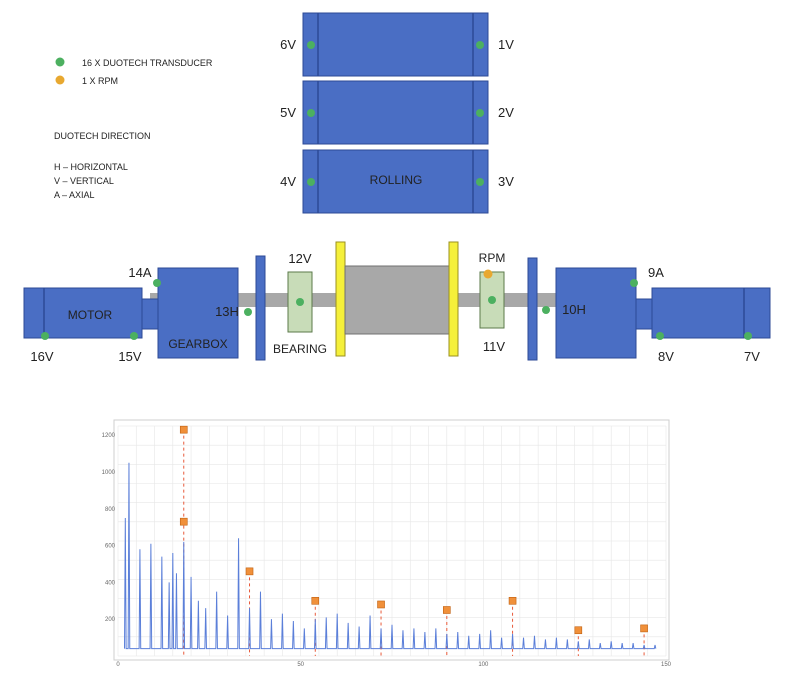 The width and height of the screenshot is (800, 682). I want to click on transducer-2v, so click(480, 113).